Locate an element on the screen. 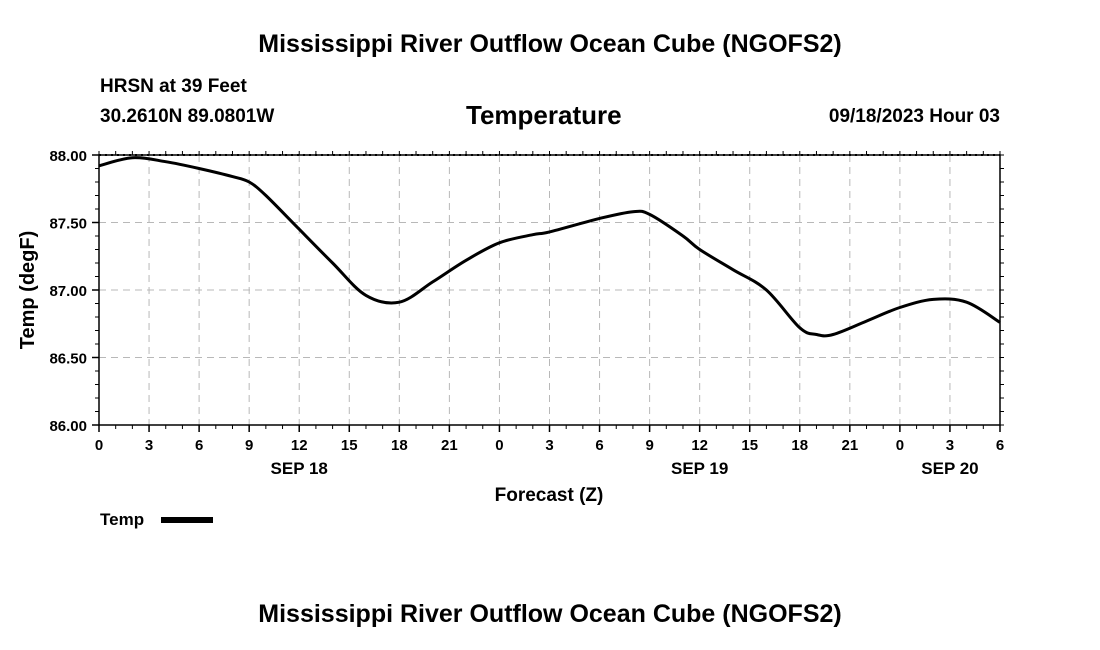 Image resolution: width=1100 pixels, height=650 pixels. y-tick-label: 88.00 is located at coordinates (68, 156).